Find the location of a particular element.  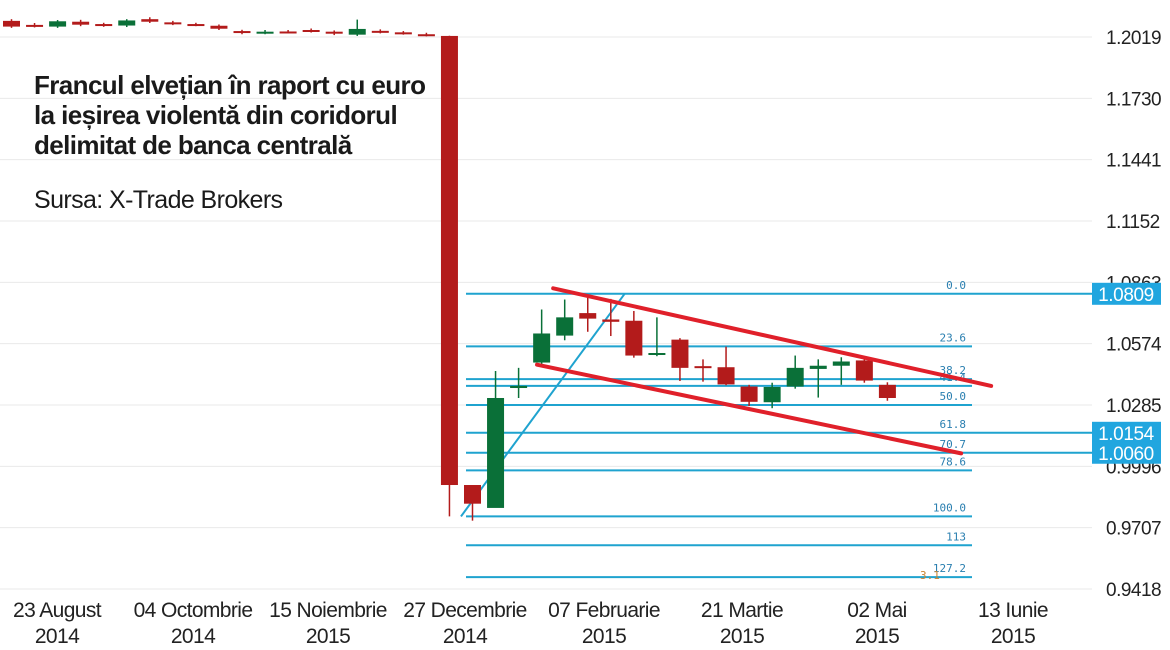

source-note: Sursa: X-Trade Brokers is located at coordinates (158, 200).